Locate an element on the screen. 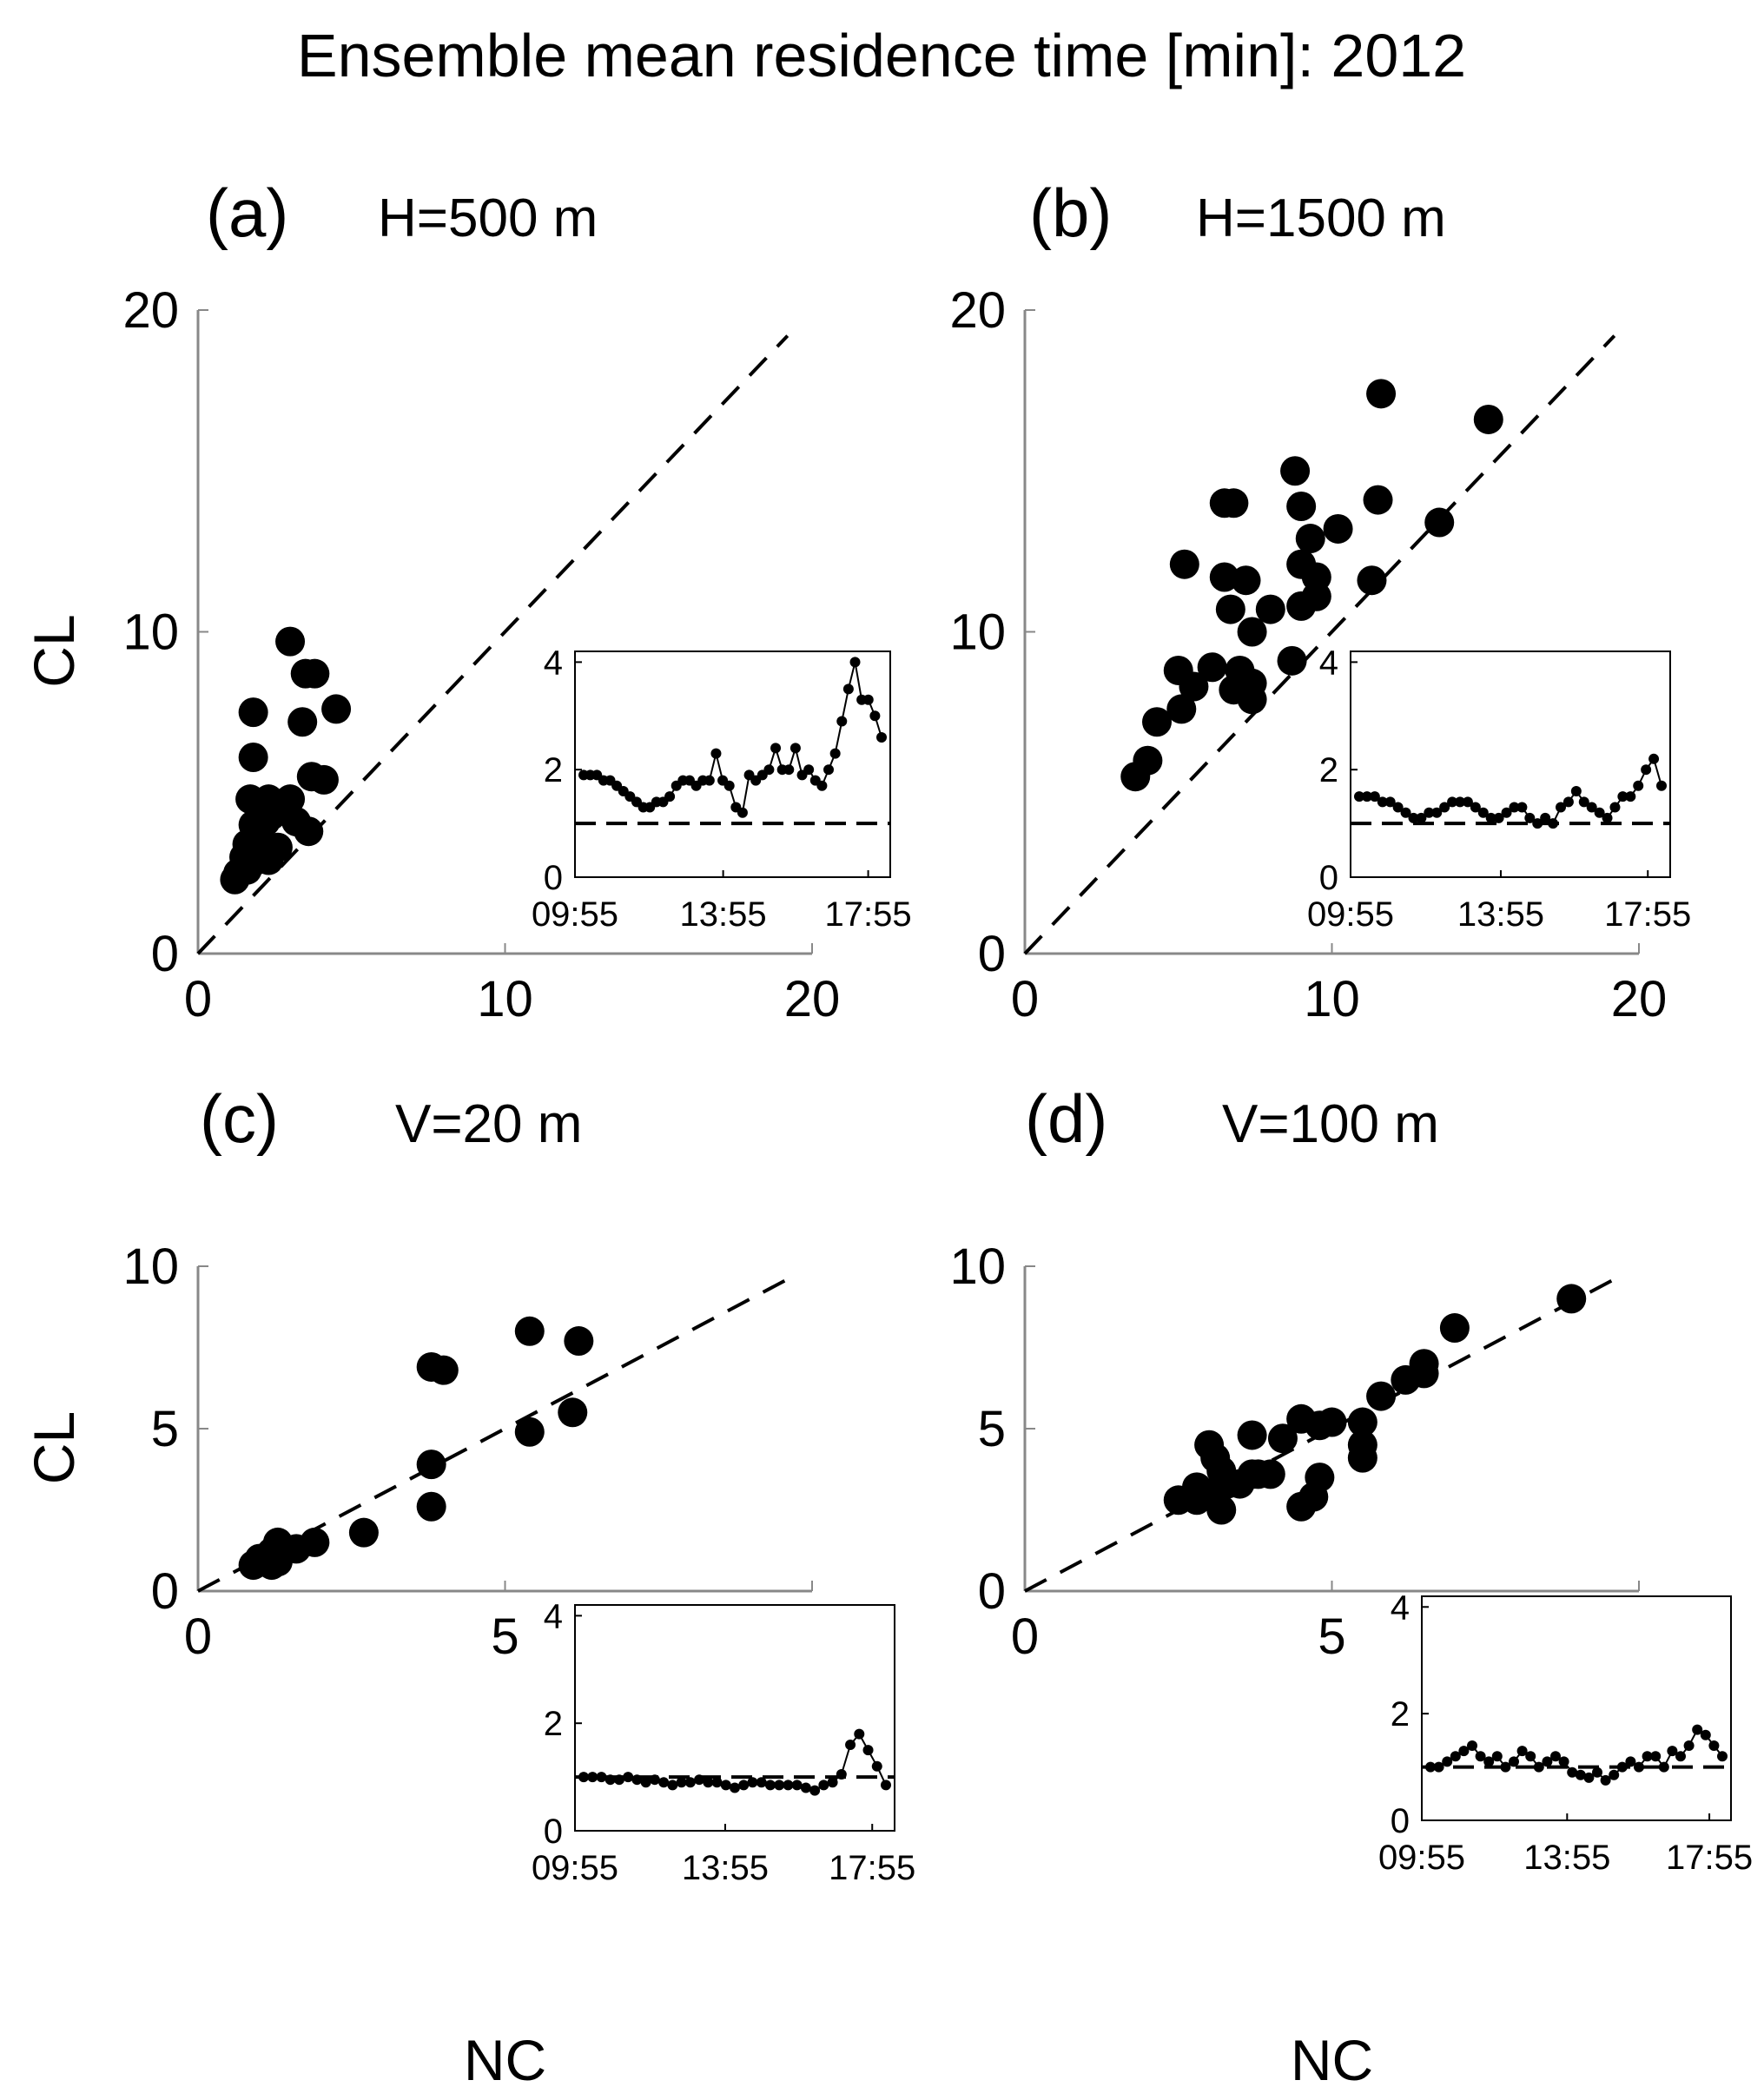 This screenshot has width=1764, height=2100. panel-label: (b) is located at coordinates (1070, 213).